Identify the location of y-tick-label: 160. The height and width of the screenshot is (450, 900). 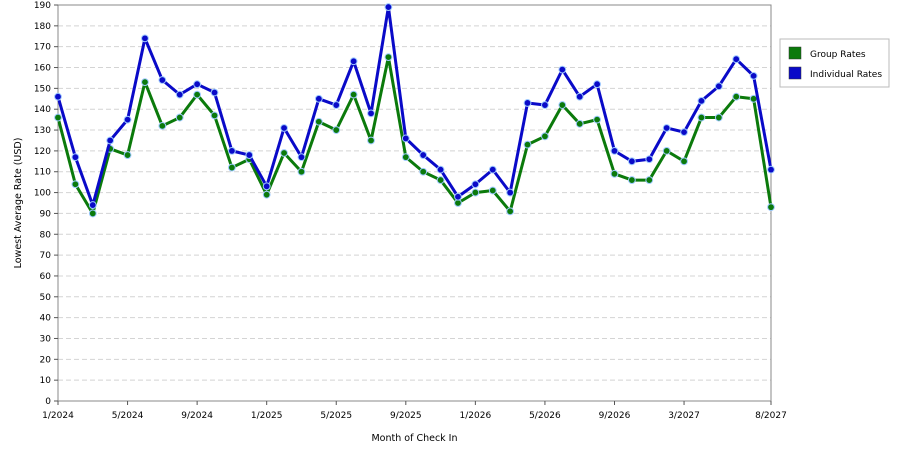
(42, 69).